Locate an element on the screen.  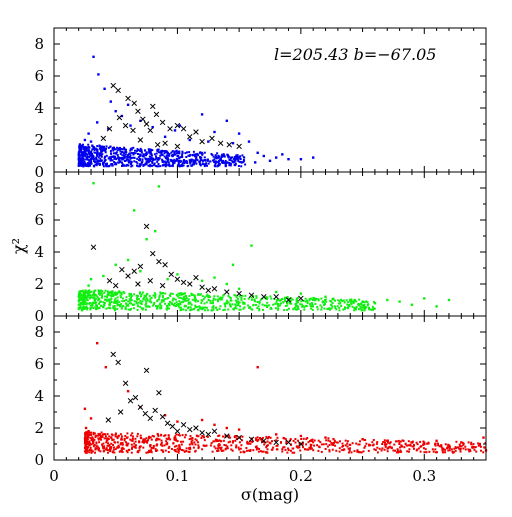
panel-1-marks is located at coordinates (196, 111).